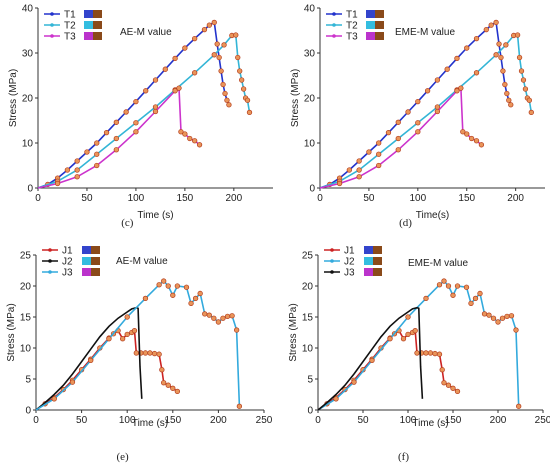  I want to click on y-tick-label: 25, so click(26, 256).